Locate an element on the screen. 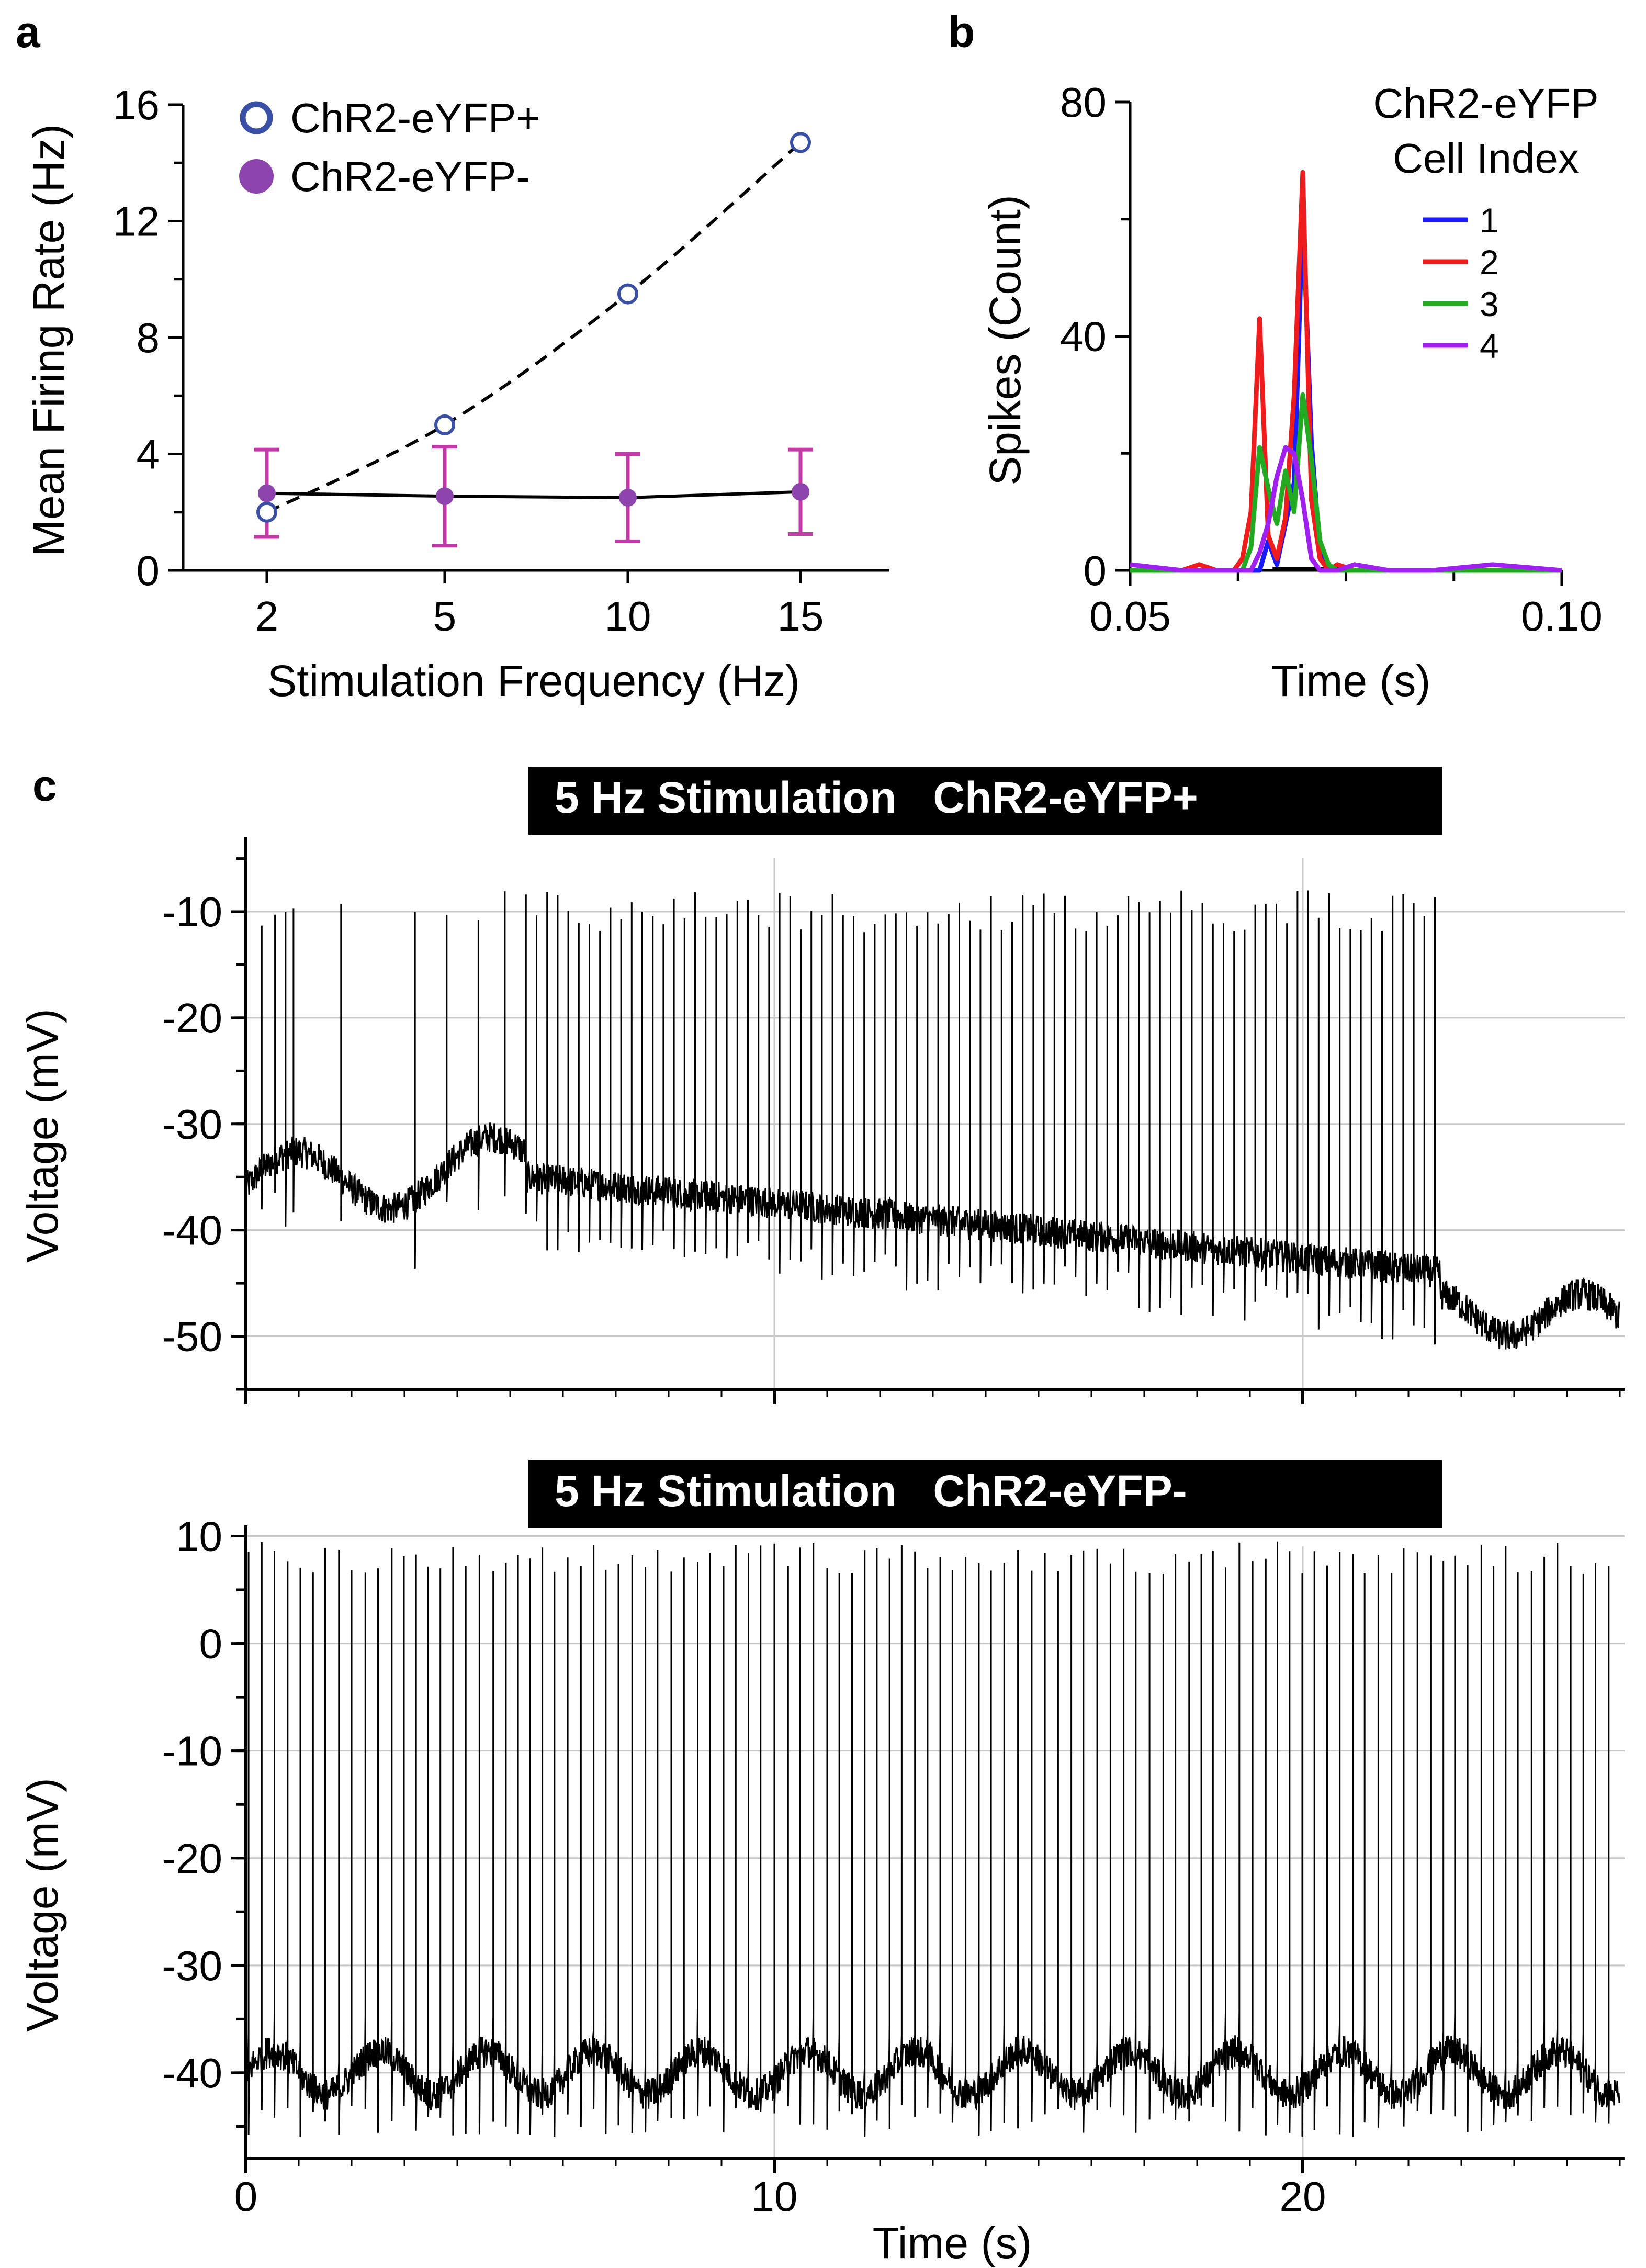  panel-b-legend: ChR2-eYFP Cell Index 123 4 is located at coordinates (1486, 222).